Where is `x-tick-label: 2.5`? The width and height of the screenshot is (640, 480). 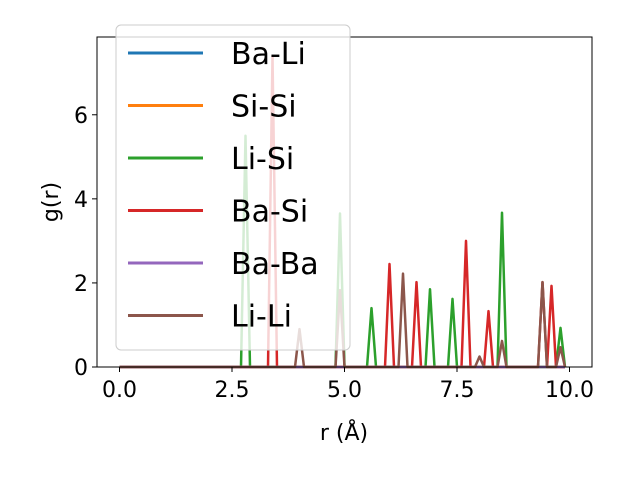 x-tick-label: 2.5 is located at coordinates (232, 390).